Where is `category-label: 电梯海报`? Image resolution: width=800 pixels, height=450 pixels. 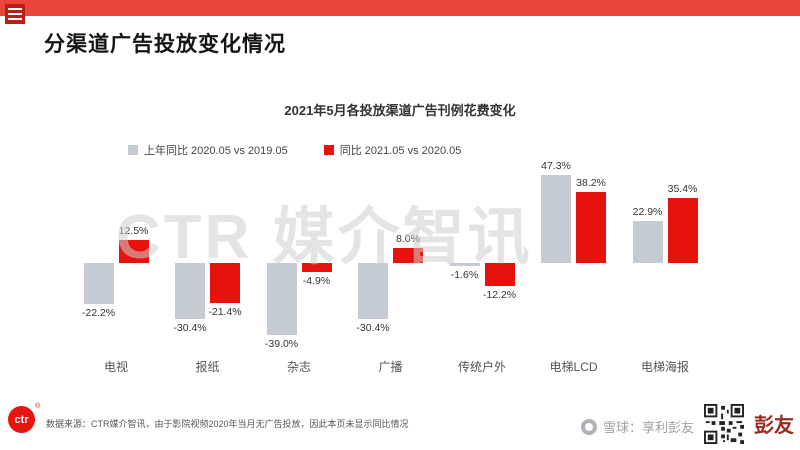
category-label: 电梯海报 is located at coordinates (664, 367).